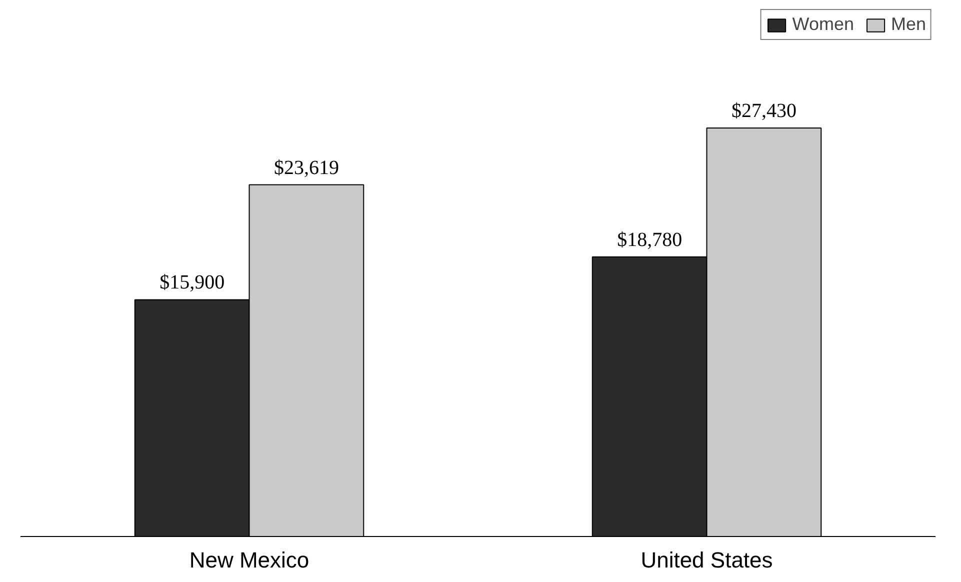 The height and width of the screenshot is (582, 961). What do you see at coordinates (706, 560) in the screenshot?
I see `x-tick-label: United States` at bounding box center [706, 560].